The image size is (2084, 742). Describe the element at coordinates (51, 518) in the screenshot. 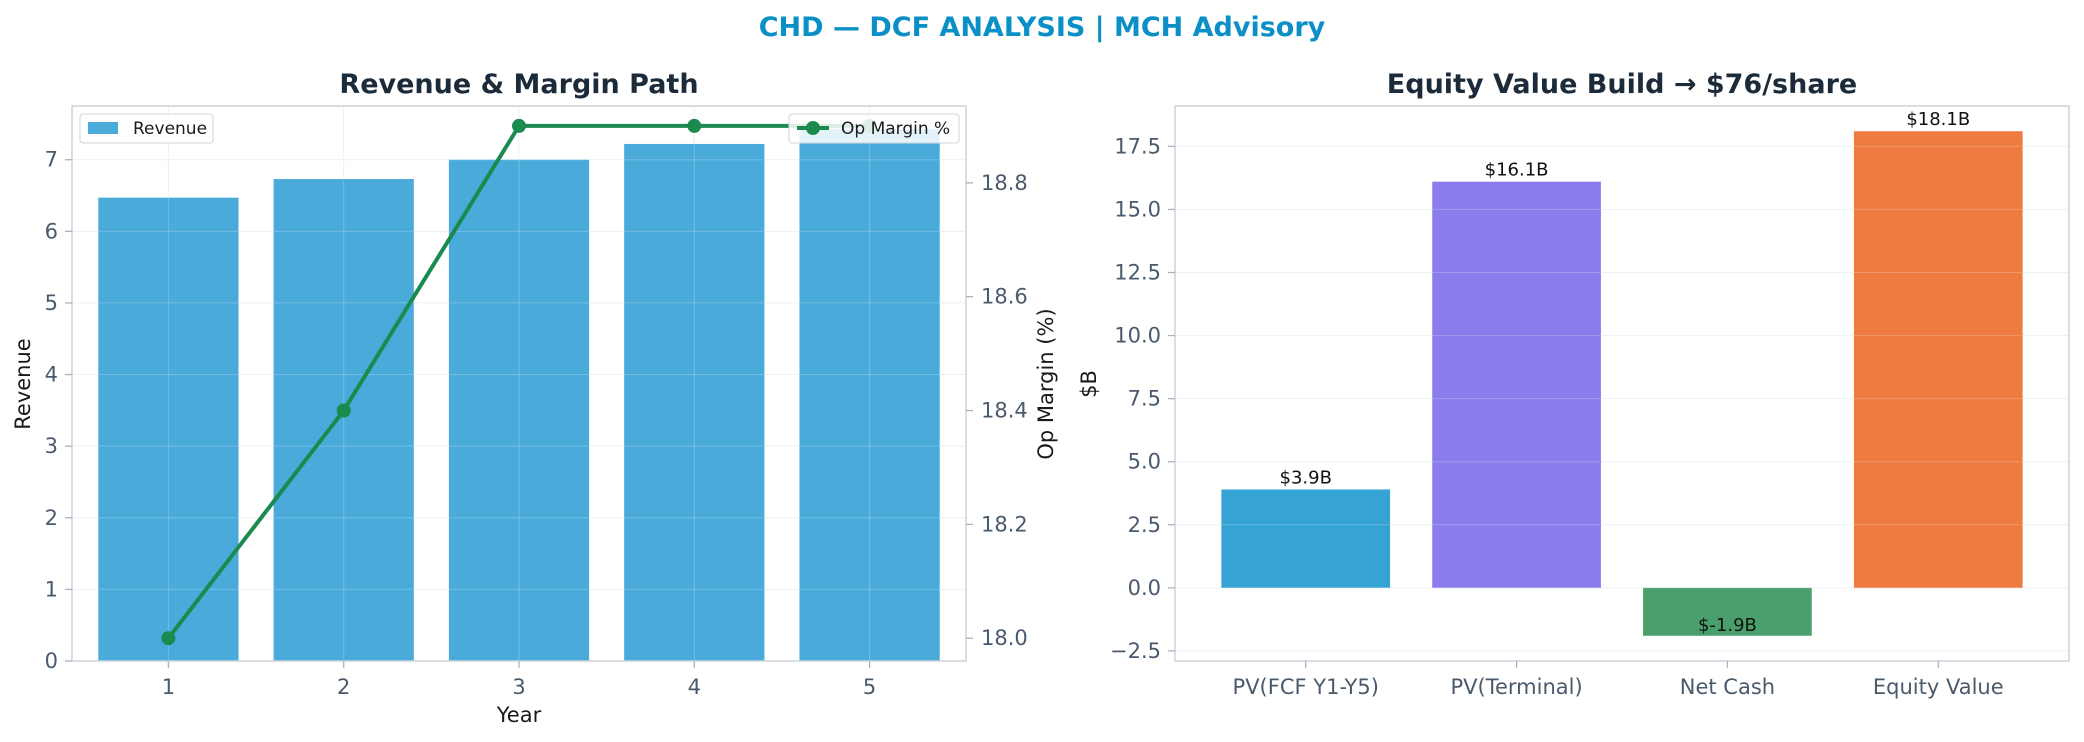

I see `revenue-y-tick-label: 2` at that location.